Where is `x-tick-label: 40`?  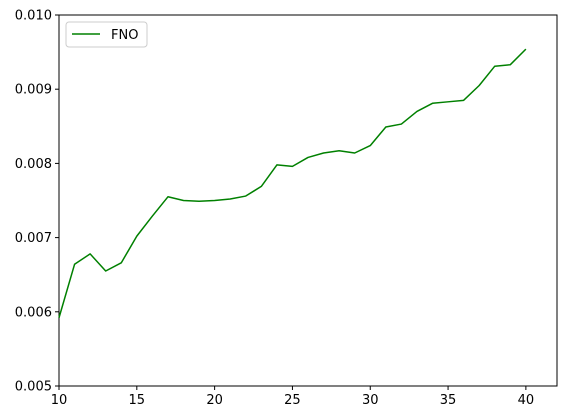
x-tick-label: 40 is located at coordinates (526, 400).